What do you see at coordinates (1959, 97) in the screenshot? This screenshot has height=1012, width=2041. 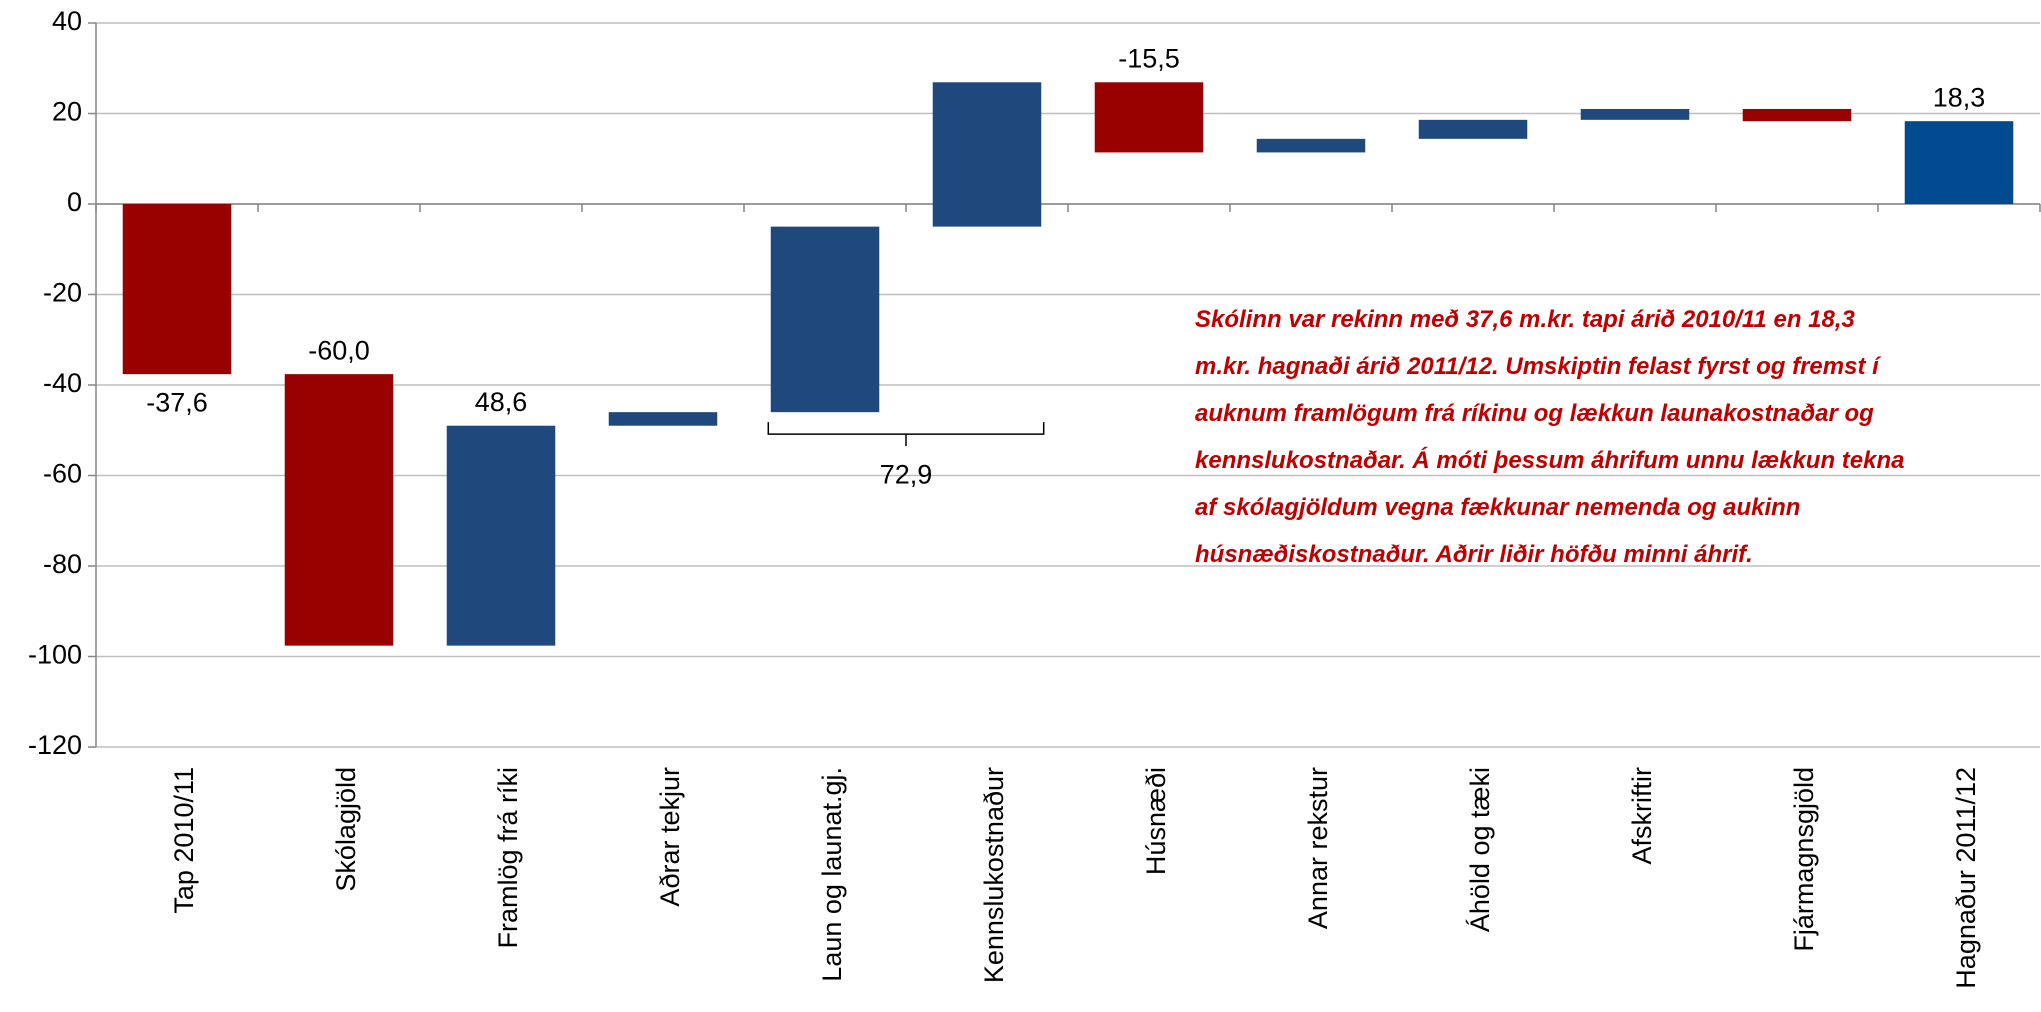 I see `data-label: 18,3` at bounding box center [1959, 97].